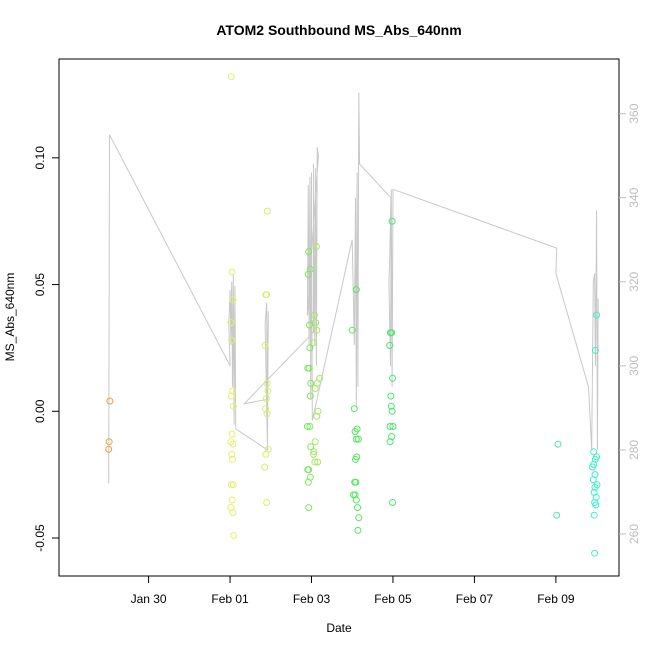 This screenshot has width=650, height=650. I want to click on y-tick-label: 0.05, so click(40, 285).